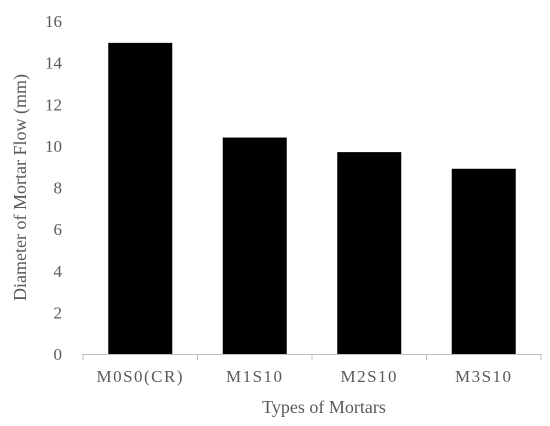 The height and width of the screenshot is (426, 550). Describe the element at coordinates (58, 188) in the screenshot. I see `y-tick-label: 8` at that location.